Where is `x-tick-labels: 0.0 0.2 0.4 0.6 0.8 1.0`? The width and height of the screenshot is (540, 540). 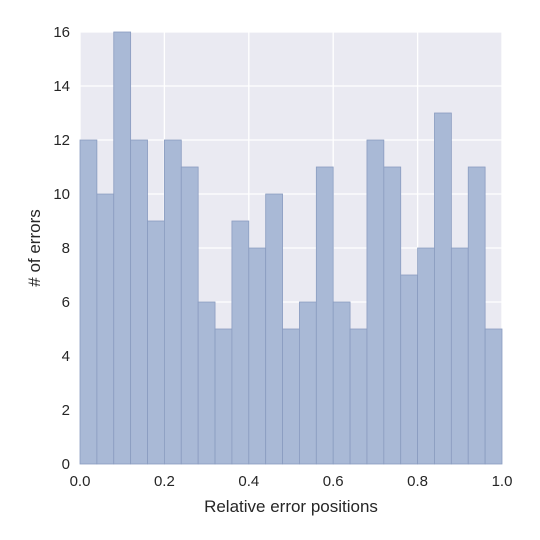 x-tick-labels: 0.0 0.2 0.4 0.6 0.8 1.0 is located at coordinates (291, 481).